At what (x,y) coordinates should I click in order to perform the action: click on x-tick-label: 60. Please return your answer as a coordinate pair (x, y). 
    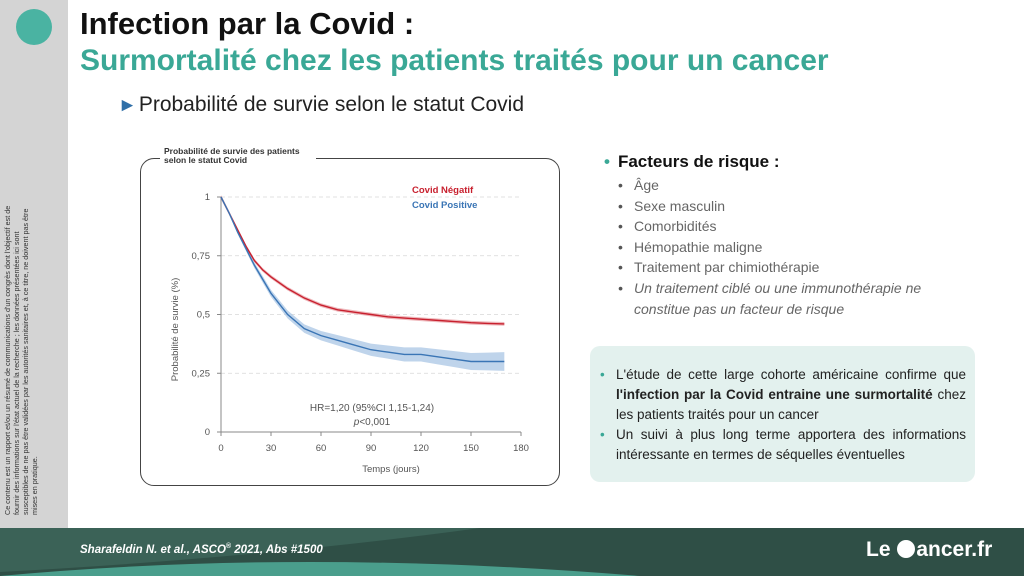
    Looking at the image, I should click on (321, 448).